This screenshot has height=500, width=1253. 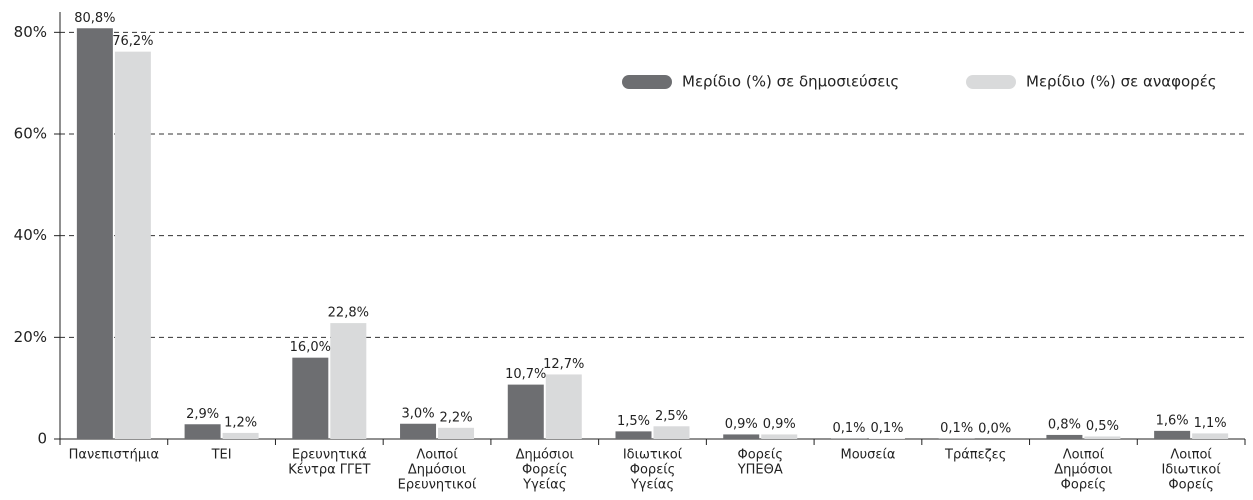 What do you see at coordinates (240, 422) in the screenshot?
I see `data-label: 1,2%` at bounding box center [240, 422].